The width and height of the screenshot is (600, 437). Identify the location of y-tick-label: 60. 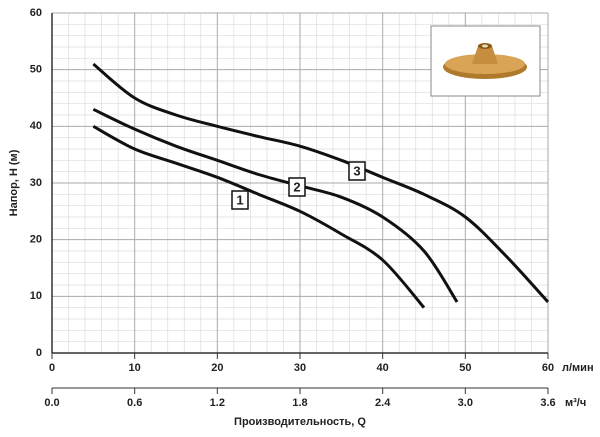
(36, 13).